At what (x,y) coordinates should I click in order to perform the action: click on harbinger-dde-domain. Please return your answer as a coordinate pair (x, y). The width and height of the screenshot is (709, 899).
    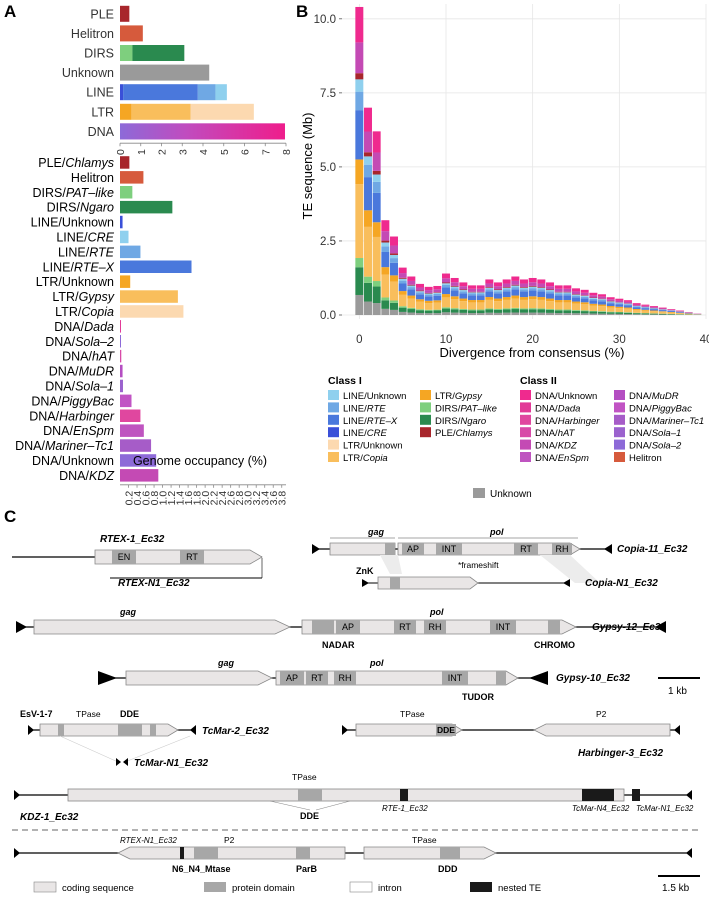
    Looking at the image, I should click on (446, 730).